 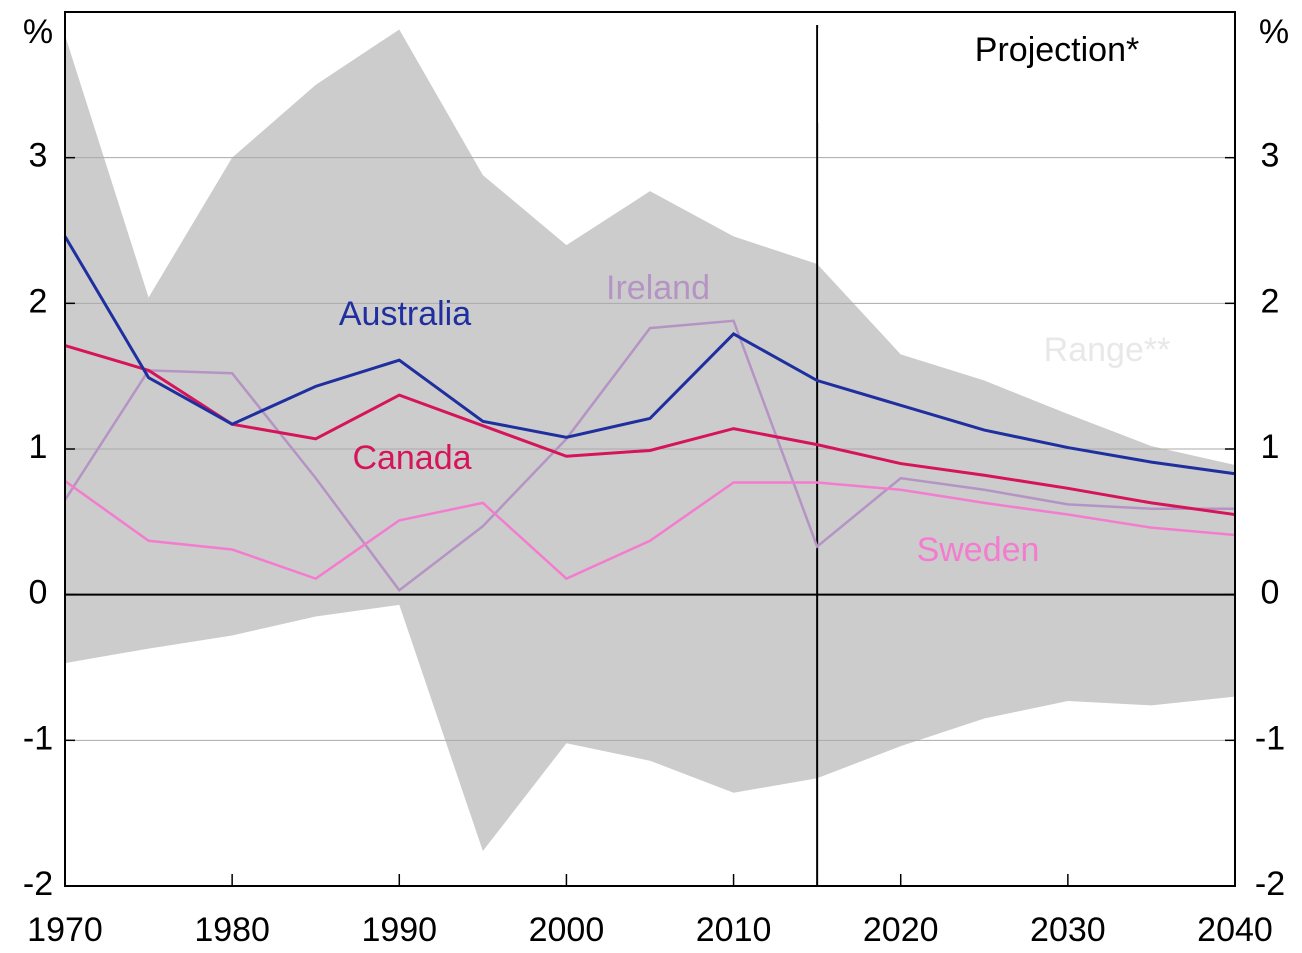 I want to click on y2-tick-label: 2, so click(x=1270, y=301).